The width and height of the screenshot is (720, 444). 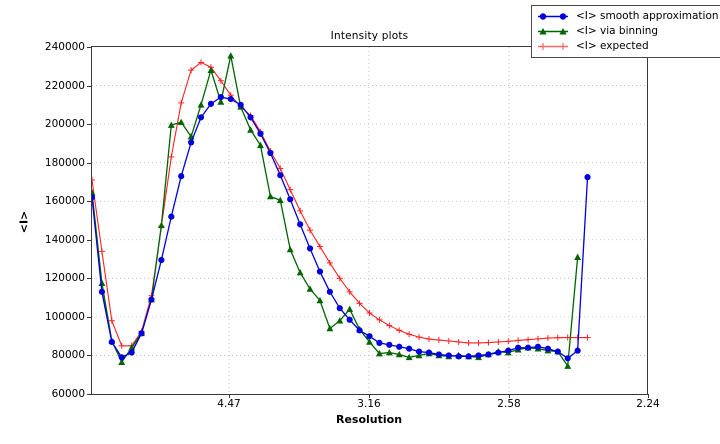 I want to click on legend-label: <I> expected, so click(x=612, y=46).